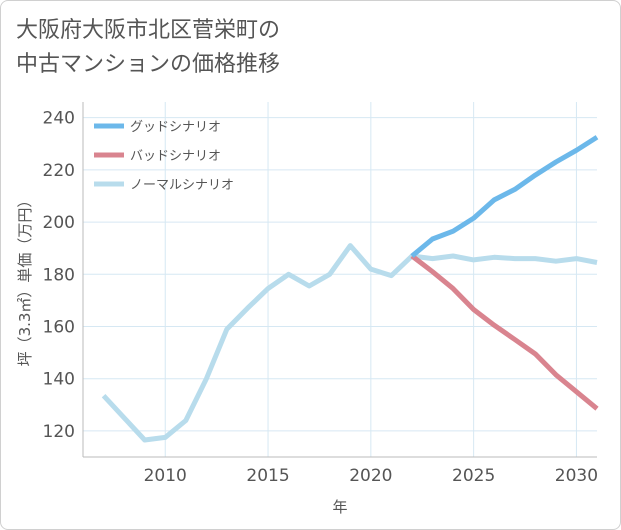 The height and width of the screenshot is (530, 621). I want to click on y-axis-title: 坪（3.3㎡）単価（万円）, so click(25, 280).